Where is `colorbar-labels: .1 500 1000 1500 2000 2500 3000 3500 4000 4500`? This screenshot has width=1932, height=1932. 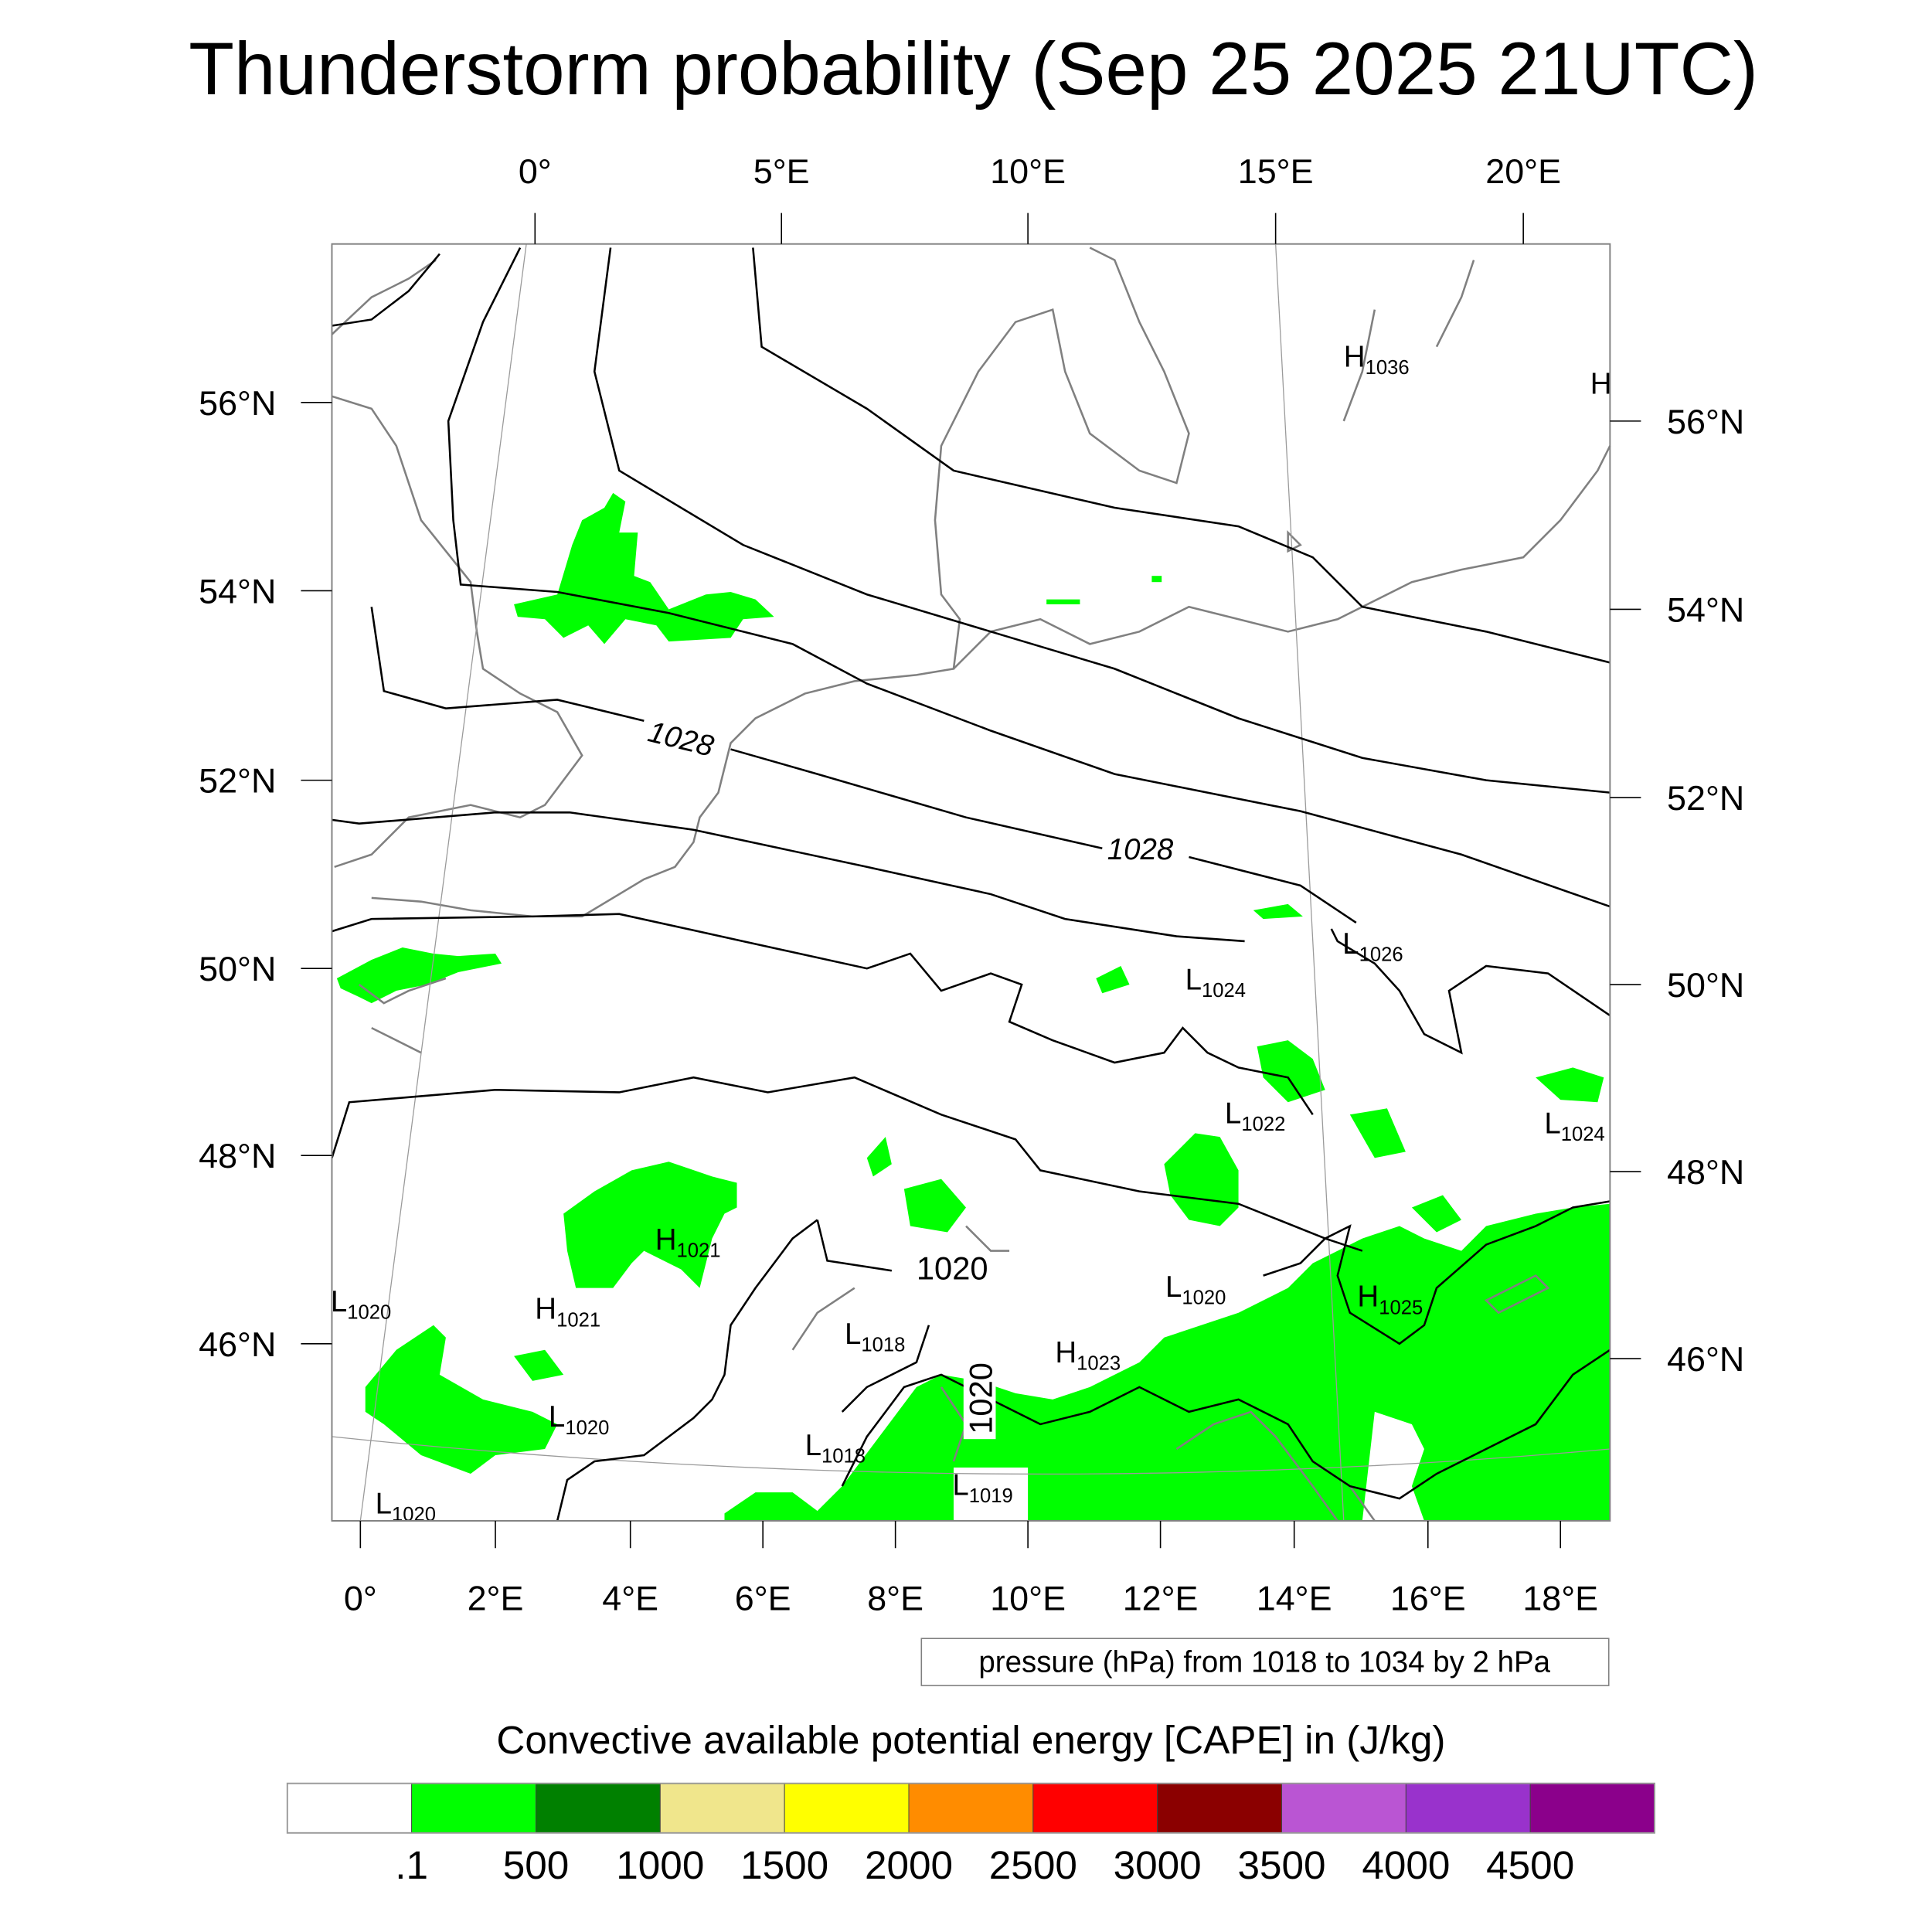 colorbar-labels: .1 500 1000 1500 2000 2500 3000 3500 4000 4500 is located at coordinates (985, 1865).